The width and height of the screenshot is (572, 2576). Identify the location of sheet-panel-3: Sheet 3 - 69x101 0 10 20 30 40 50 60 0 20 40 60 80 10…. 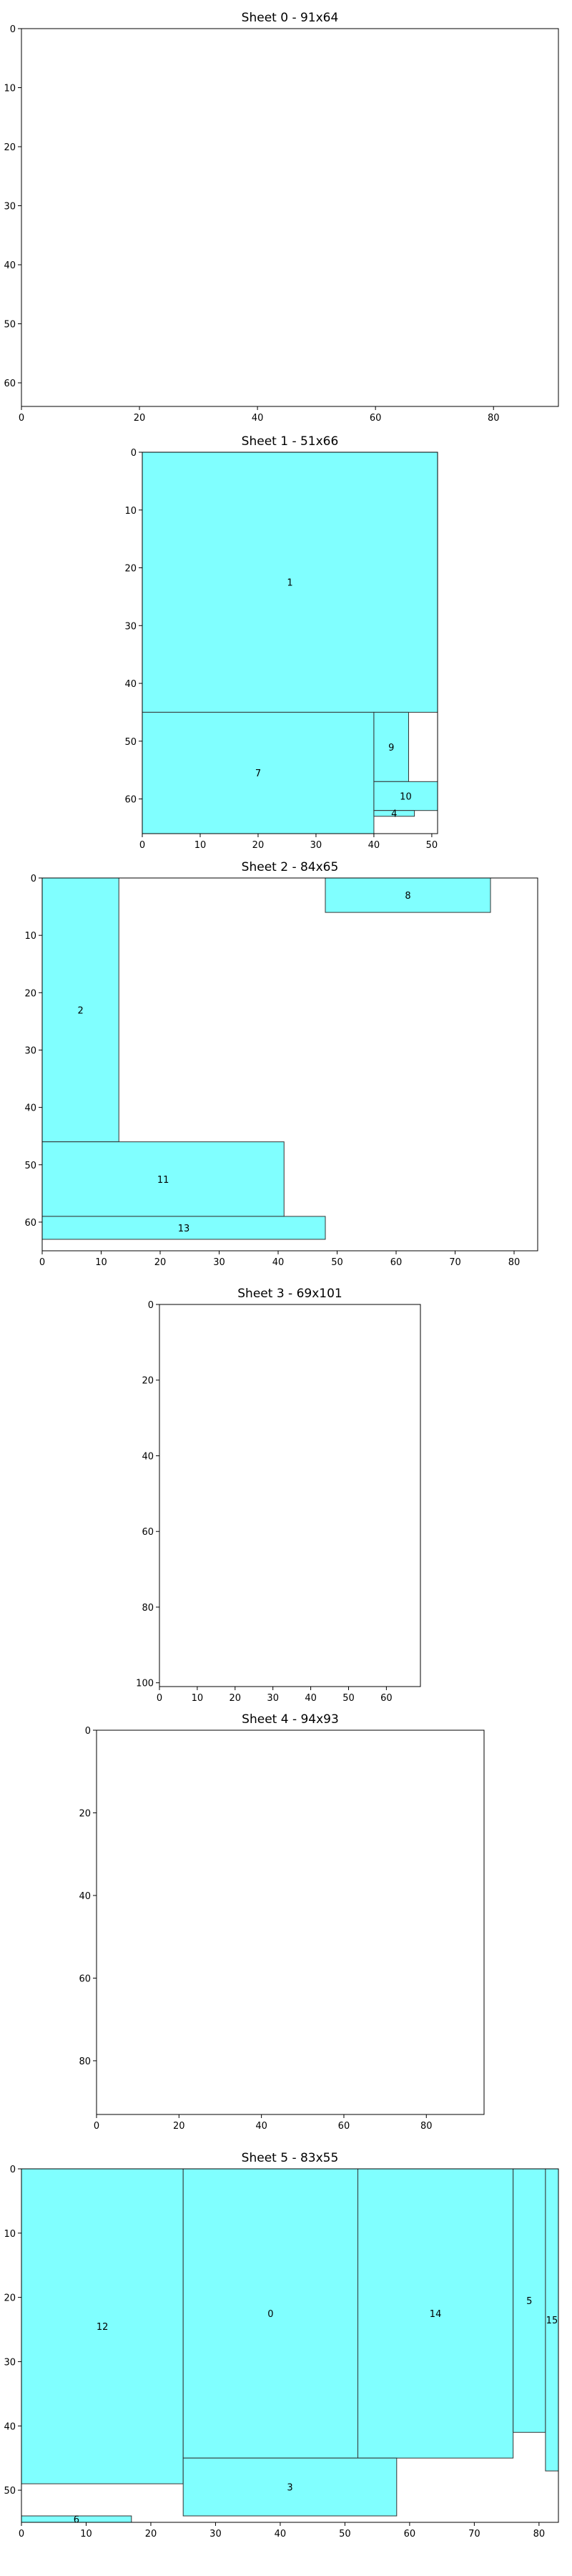
(278, 1495).